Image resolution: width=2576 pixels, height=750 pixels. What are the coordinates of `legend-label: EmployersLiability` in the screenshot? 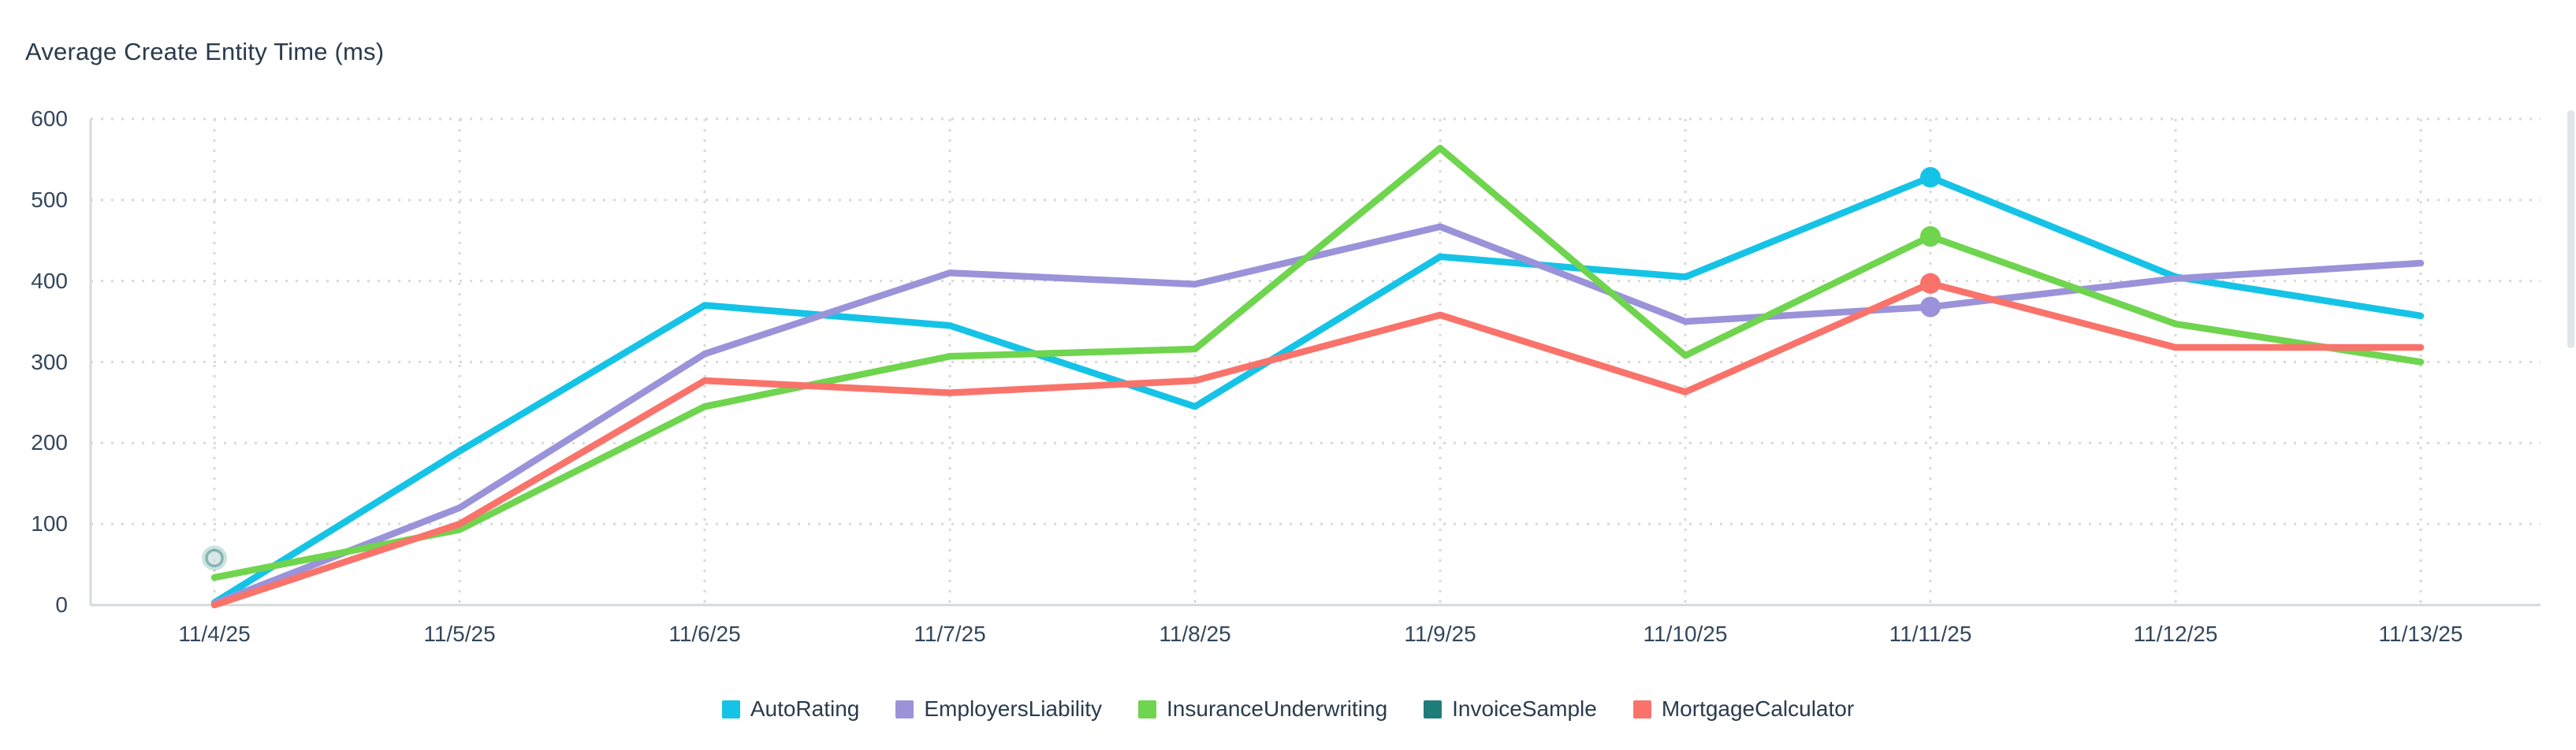 It's located at (1013, 708).